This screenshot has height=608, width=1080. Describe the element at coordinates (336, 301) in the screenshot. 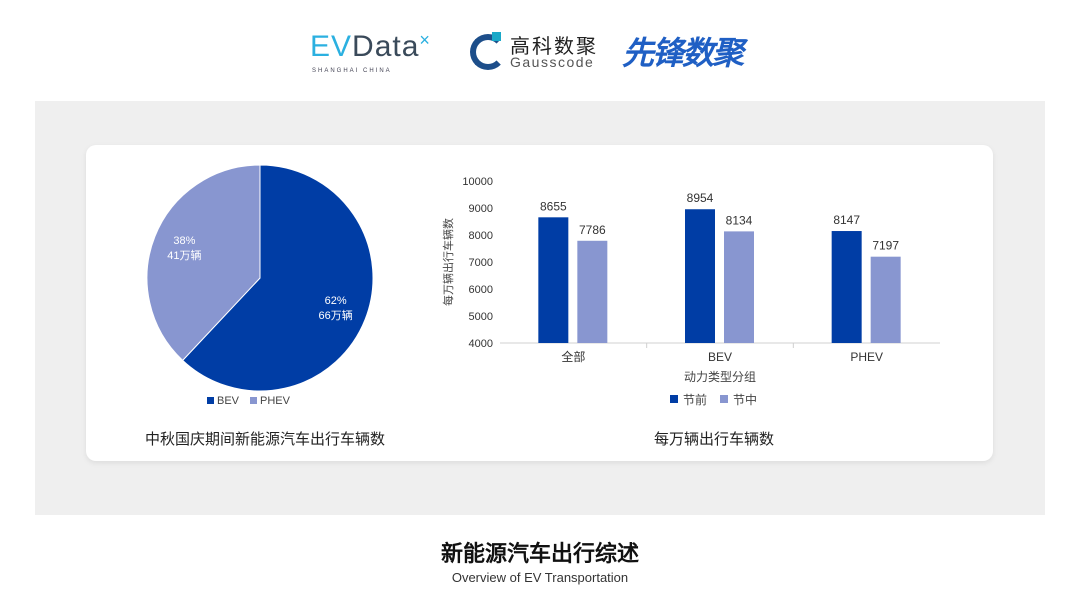

I see `pie-percent-label: 62%` at that location.